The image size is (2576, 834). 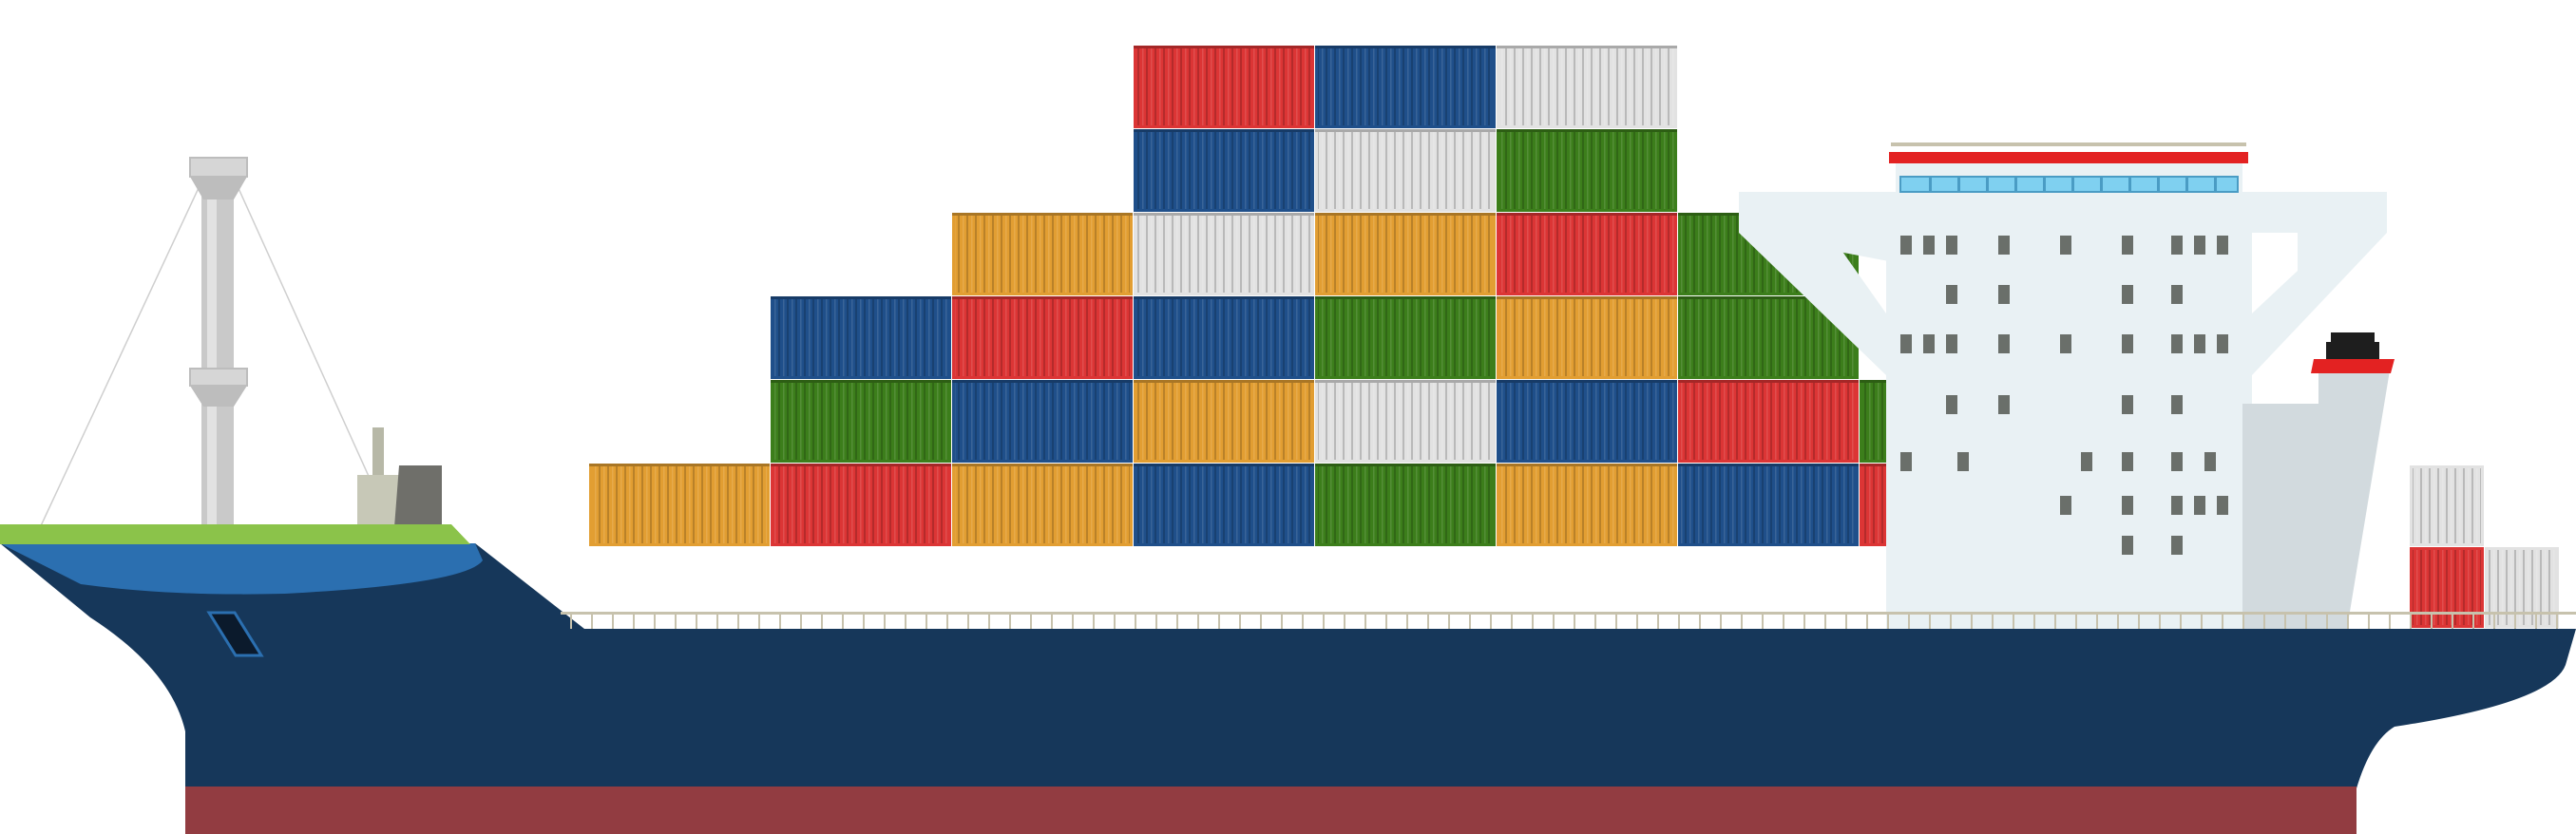 I want to click on accommodation-windows, so click(x=2064, y=395).